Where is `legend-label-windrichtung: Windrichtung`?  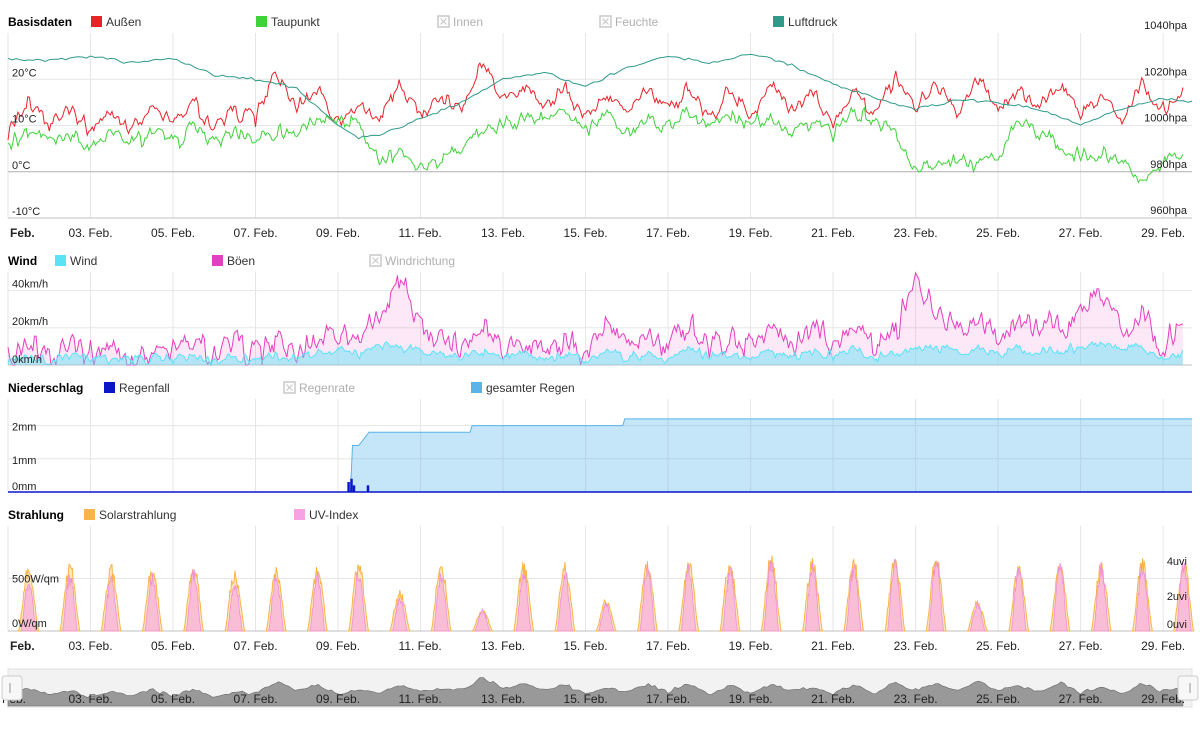
legend-label-windrichtung: Windrichtung is located at coordinates (420, 261).